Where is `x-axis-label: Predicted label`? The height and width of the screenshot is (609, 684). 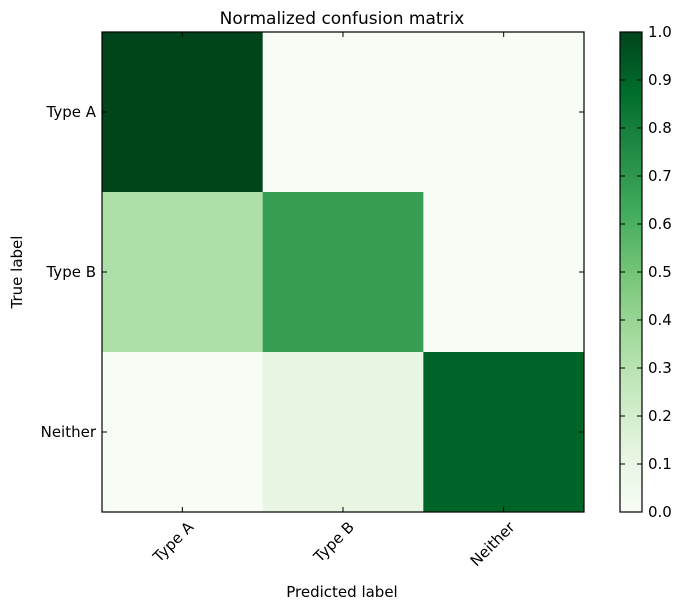
x-axis-label: Predicted label is located at coordinates (341, 592).